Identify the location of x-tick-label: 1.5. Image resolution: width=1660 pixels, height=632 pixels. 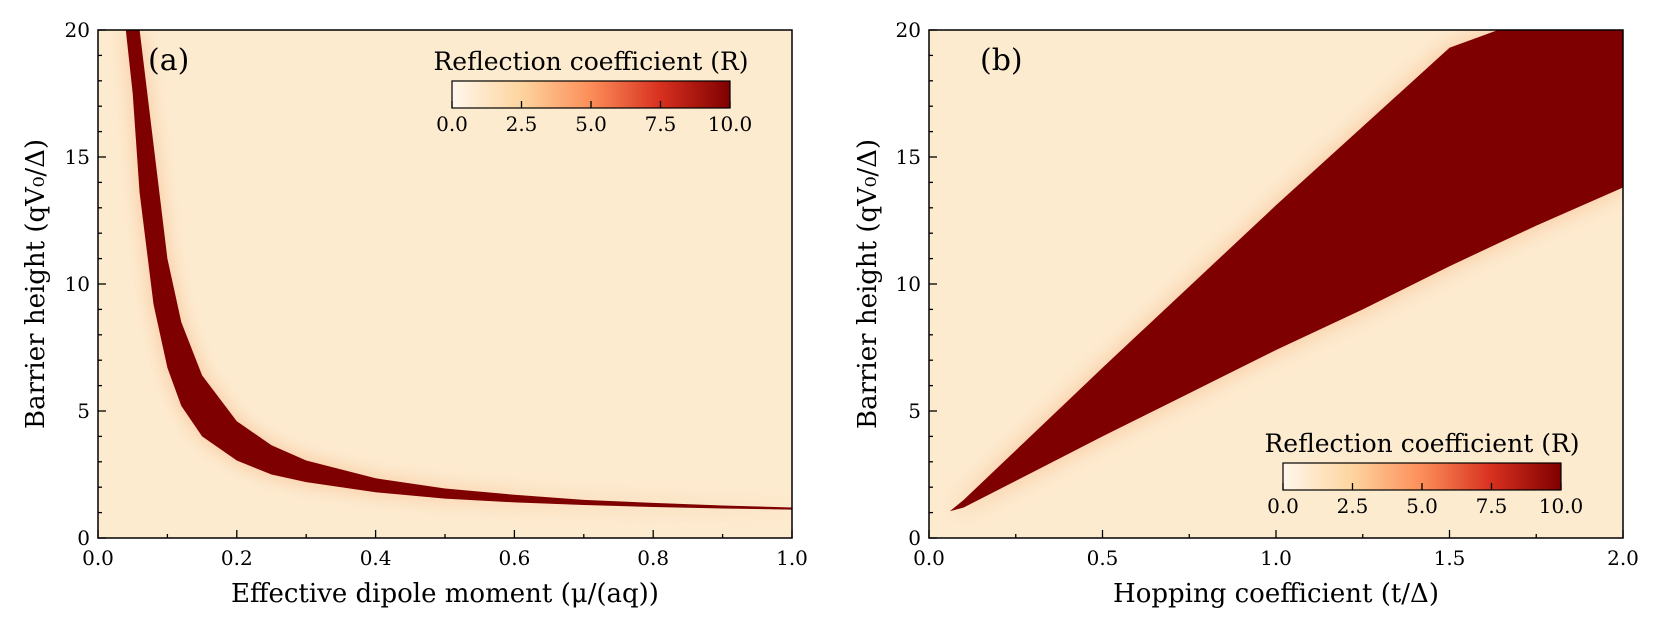
(1450, 558).